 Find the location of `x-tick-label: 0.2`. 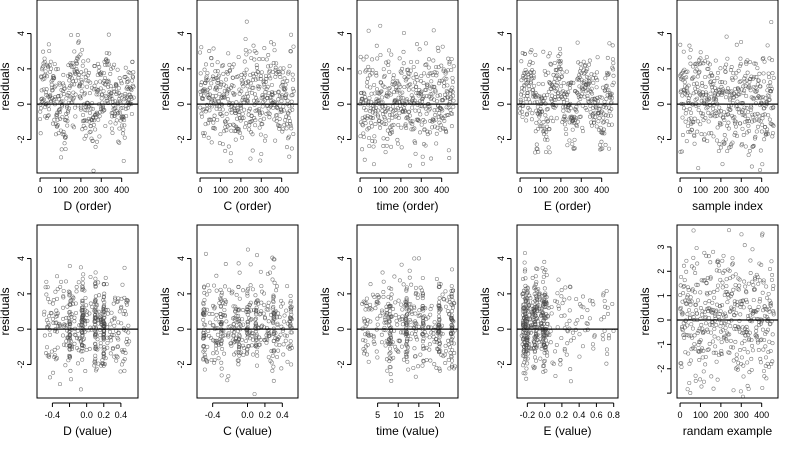

x-tick-label: 0.2 is located at coordinates (562, 415).